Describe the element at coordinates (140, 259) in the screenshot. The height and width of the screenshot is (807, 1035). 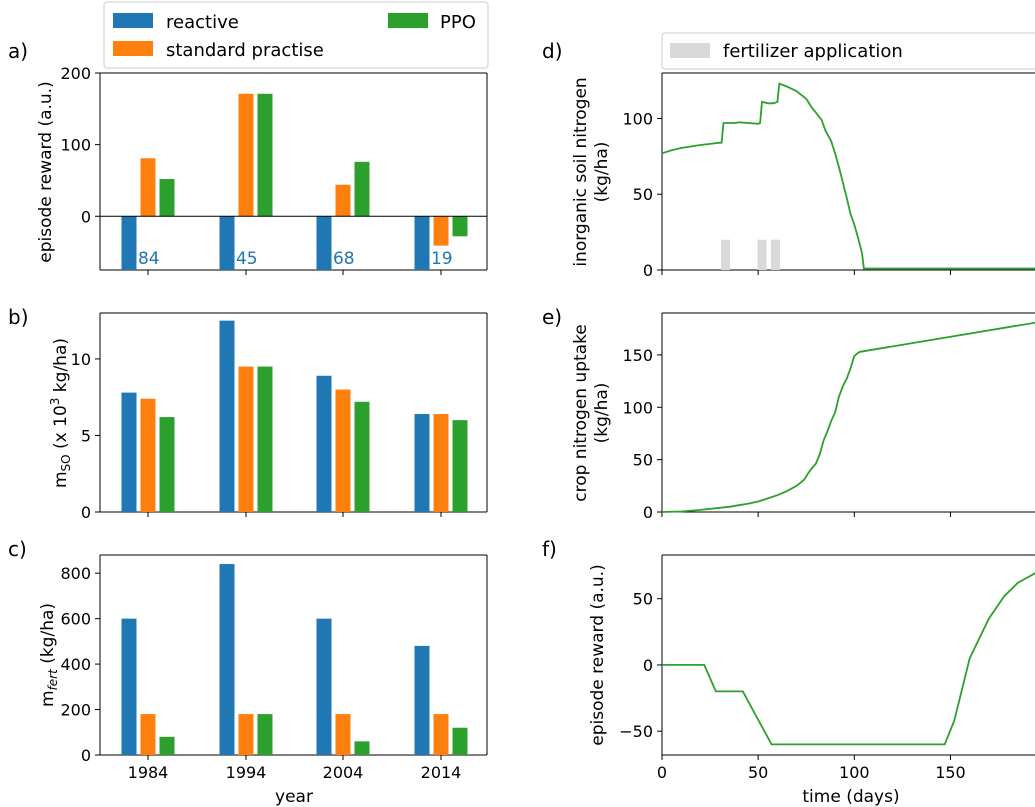
I see `clipped-value-label-a: -284` at that location.